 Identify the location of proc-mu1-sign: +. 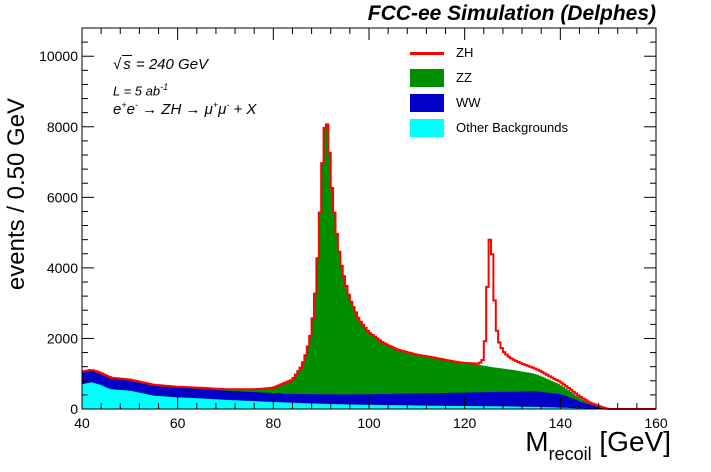
(215, 105).